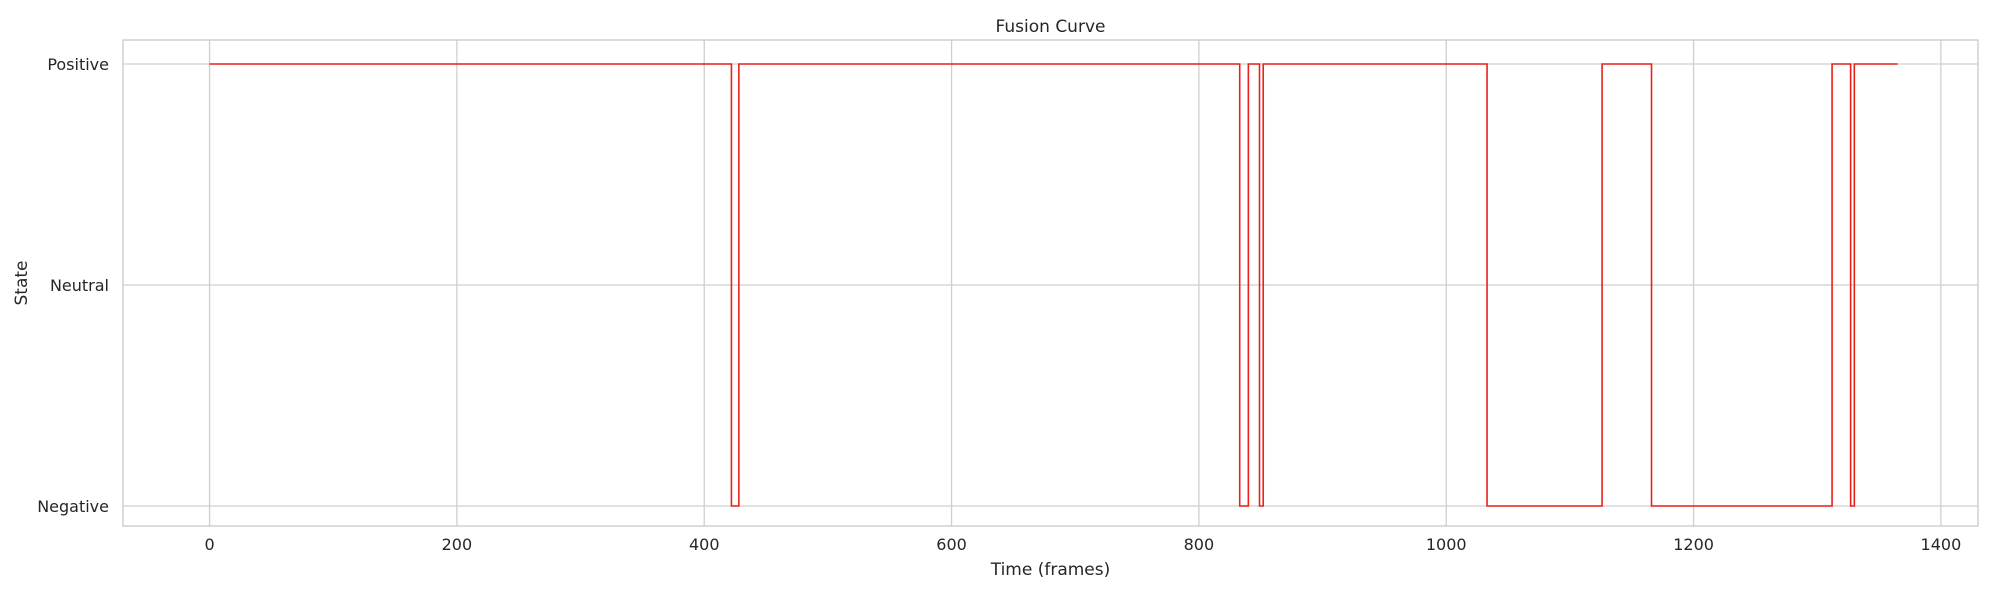 The width and height of the screenshot is (2000, 600). What do you see at coordinates (1693, 544) in the screenshot?
I see `x-tick-label: 1200` at bounding box center [1693, 544].